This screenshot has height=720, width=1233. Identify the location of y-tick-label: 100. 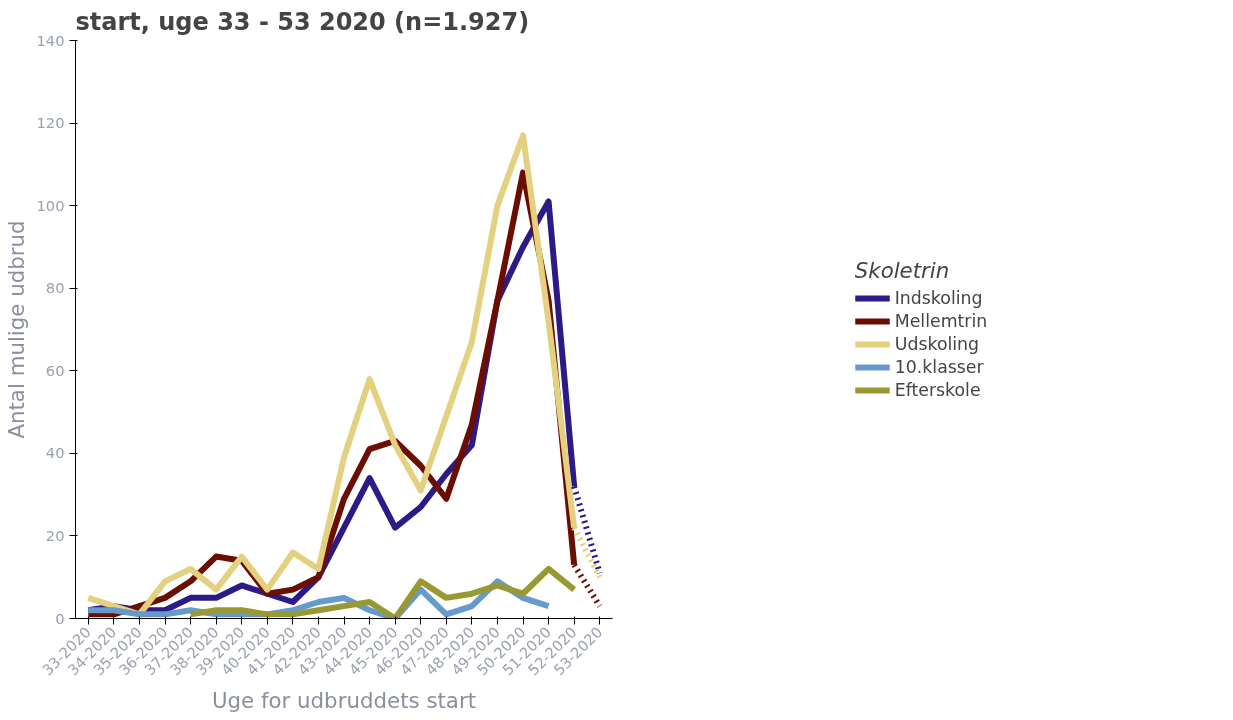
(50, 205).